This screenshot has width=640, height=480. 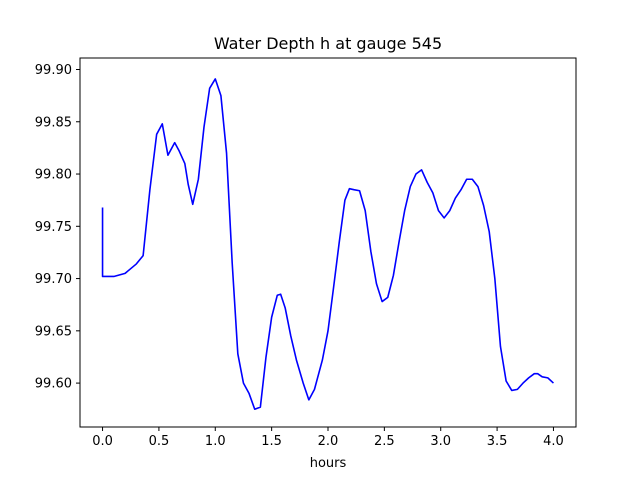 What do you see at coordinates (328, 463) in the screenshot?
I see `x-axis-label: hours` at bounding box center [328, 463].